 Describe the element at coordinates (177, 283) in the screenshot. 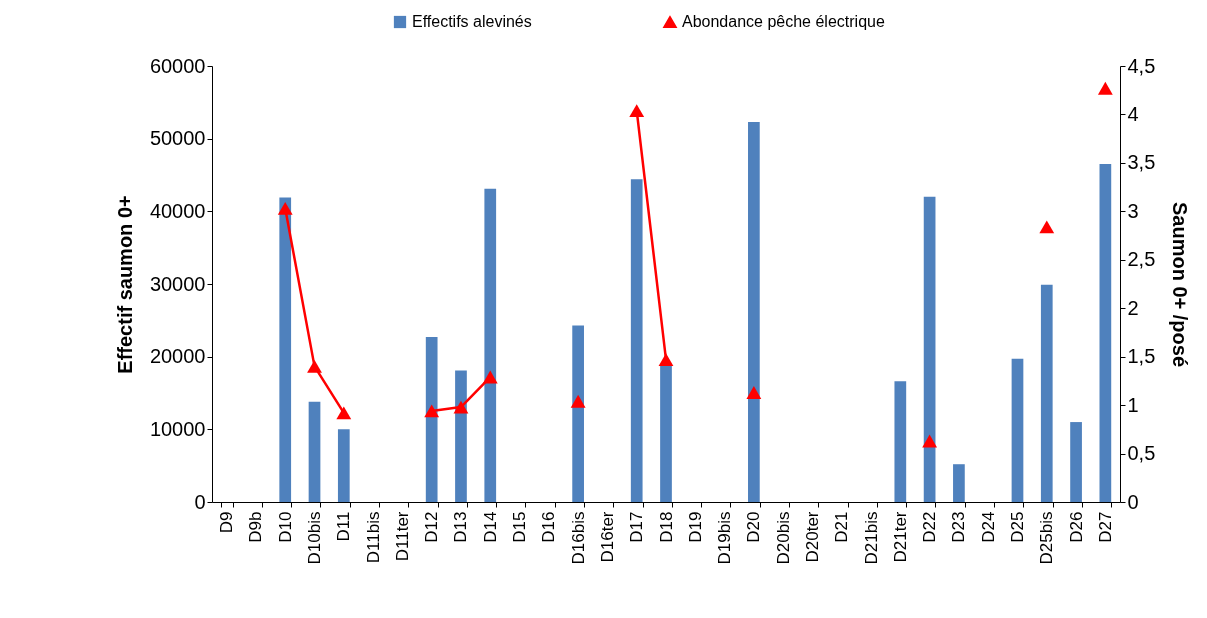

I see `y-tick-label: 30000` at that location.